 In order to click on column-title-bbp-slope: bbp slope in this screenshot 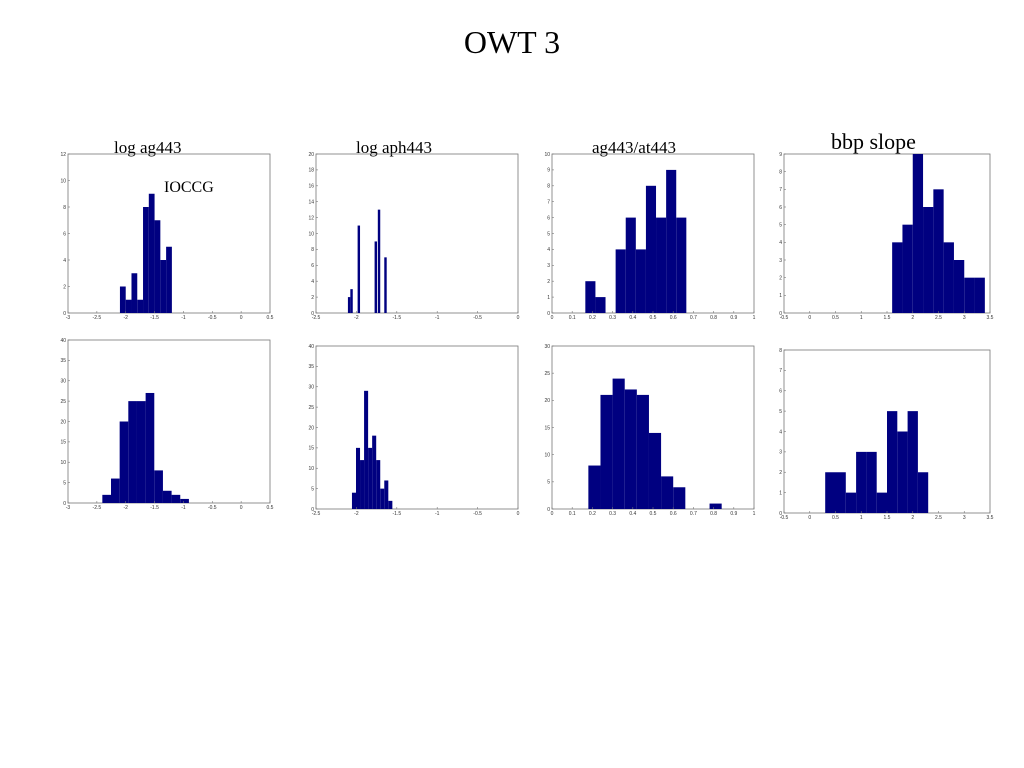, I will do `click(873, 141)`.